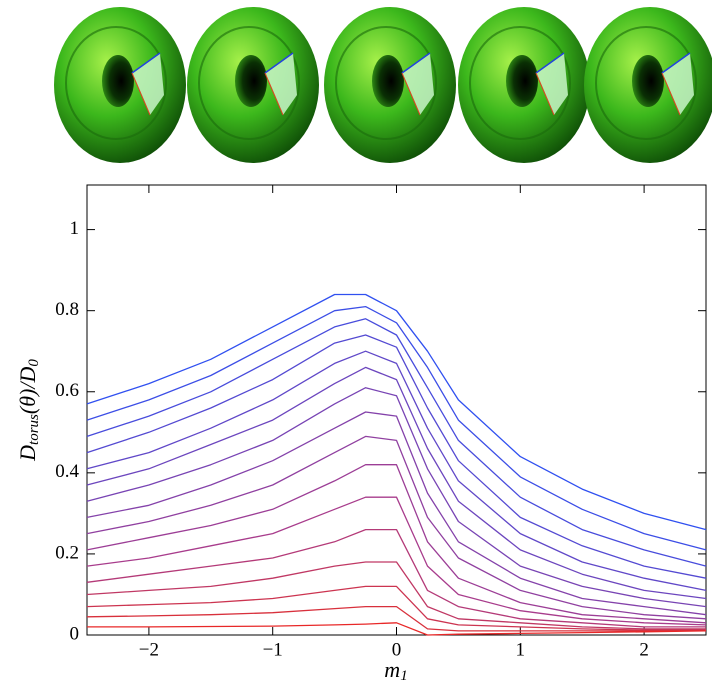 This screenshot has height=696, width=712. What do you see at coordinates (75, 633) in the screenshot?
I see `y-tick-label: 0` at bounding box center [75, 633].